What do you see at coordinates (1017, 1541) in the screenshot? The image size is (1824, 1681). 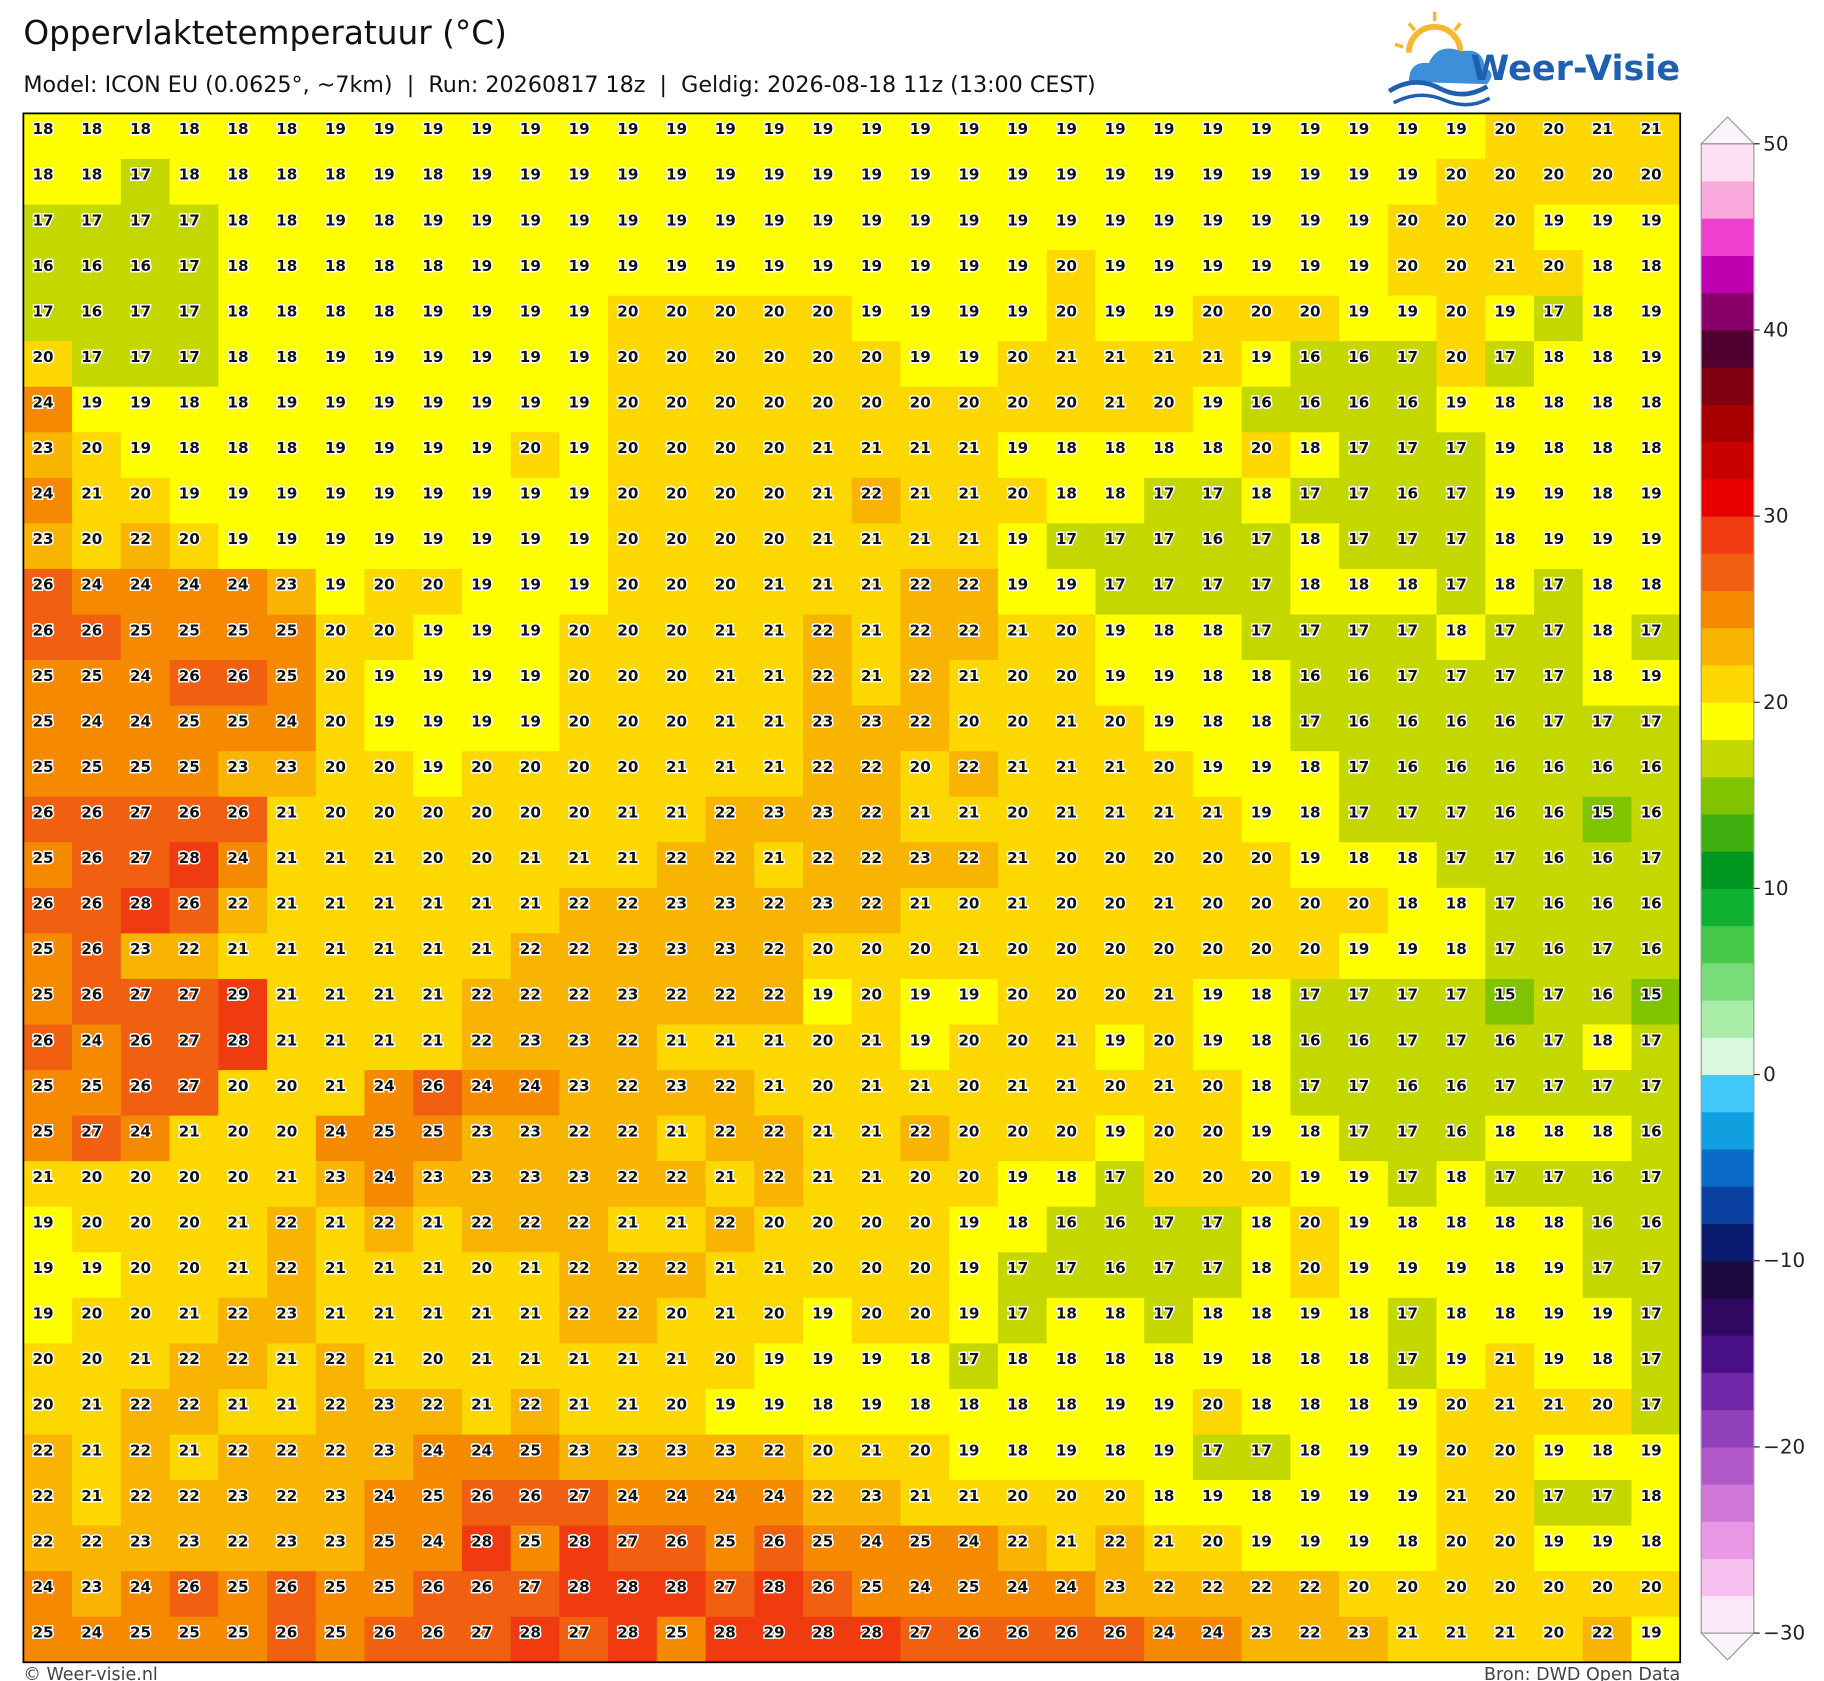 I see `temperature-label: 22` at bounding box center [1017, 1541].